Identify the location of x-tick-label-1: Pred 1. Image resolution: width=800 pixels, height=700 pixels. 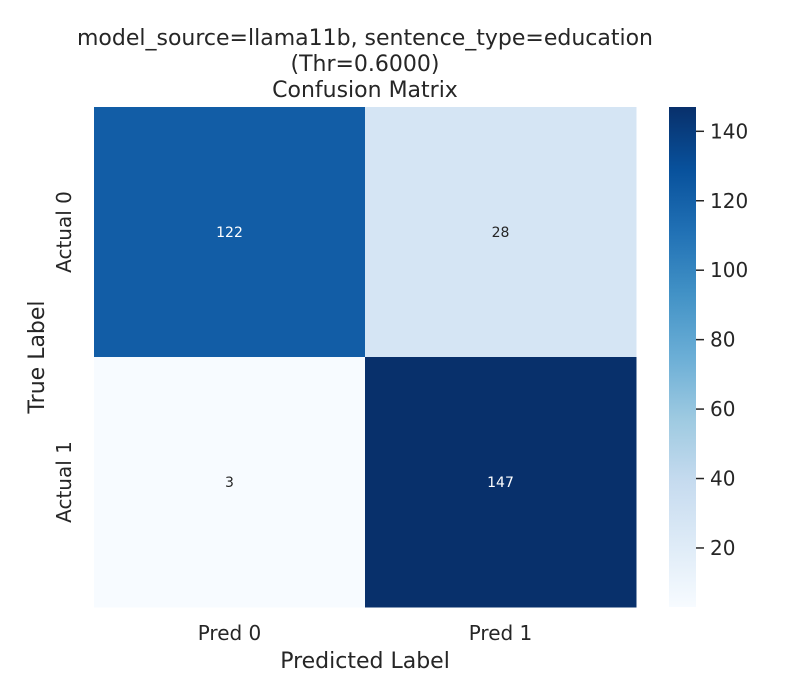
(501, 633).